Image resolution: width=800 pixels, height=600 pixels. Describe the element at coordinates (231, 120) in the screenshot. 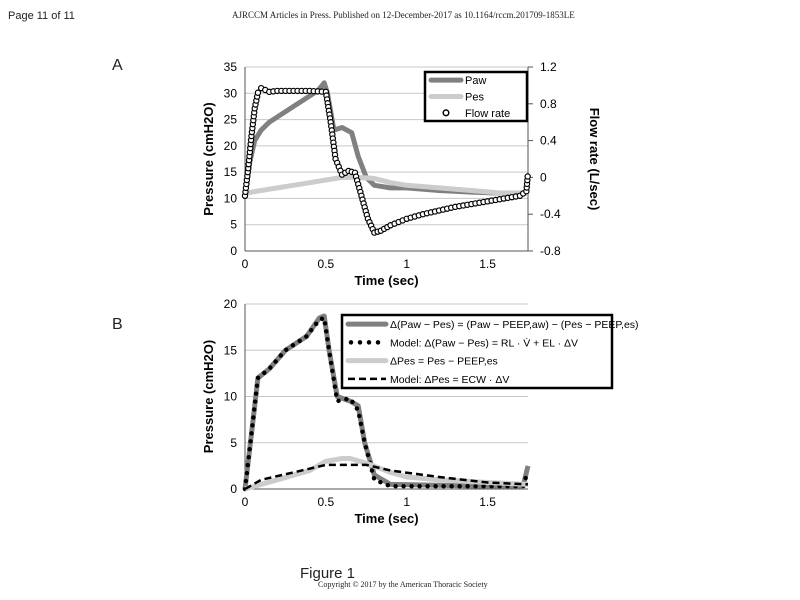

I see `y-tick-label: 25` at that location.